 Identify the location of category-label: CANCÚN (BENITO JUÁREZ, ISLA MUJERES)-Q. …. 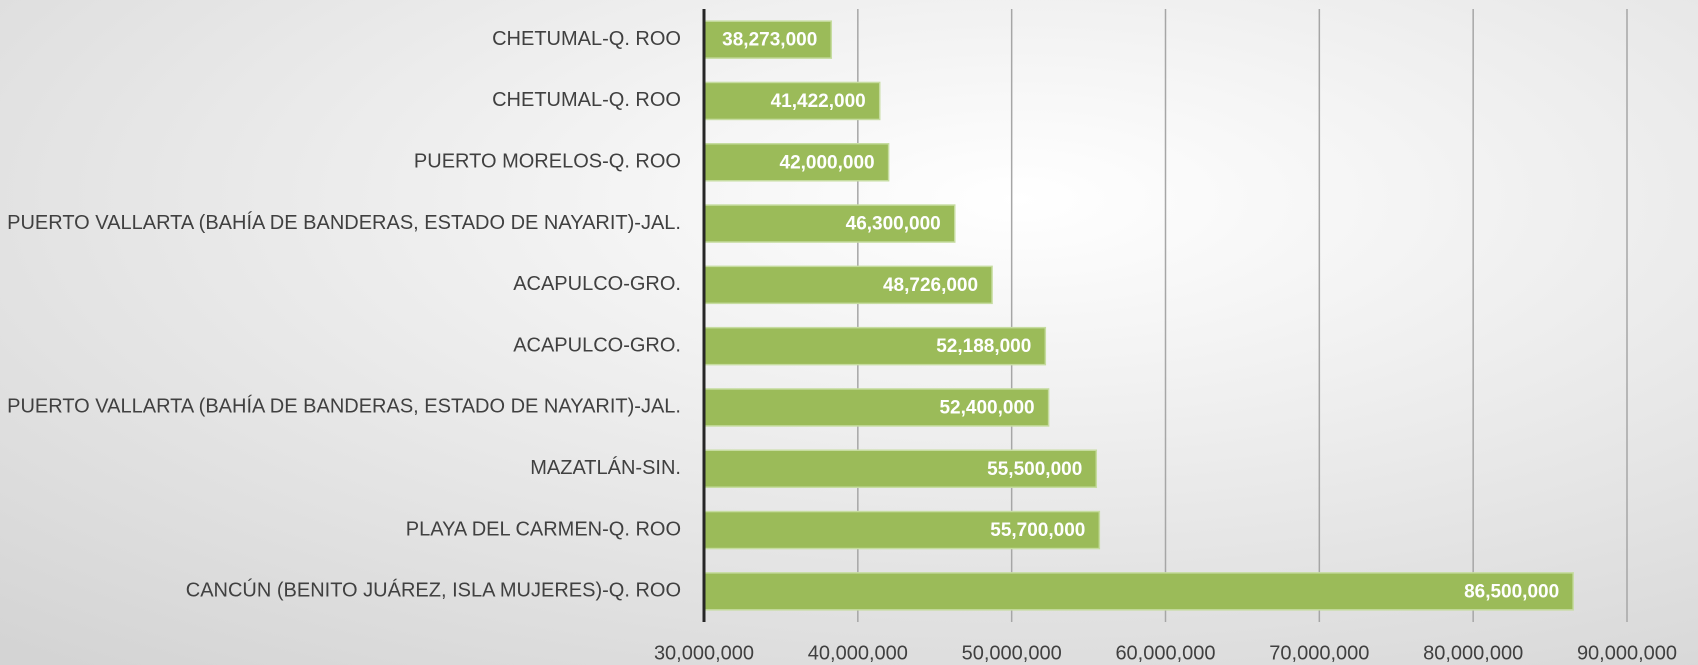
(433, 590).